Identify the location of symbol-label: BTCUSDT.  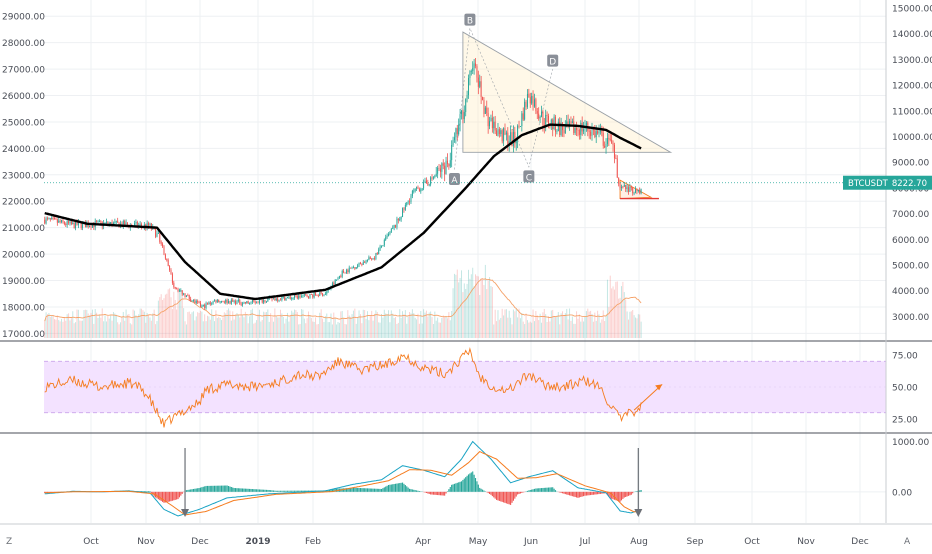
(868, 184).